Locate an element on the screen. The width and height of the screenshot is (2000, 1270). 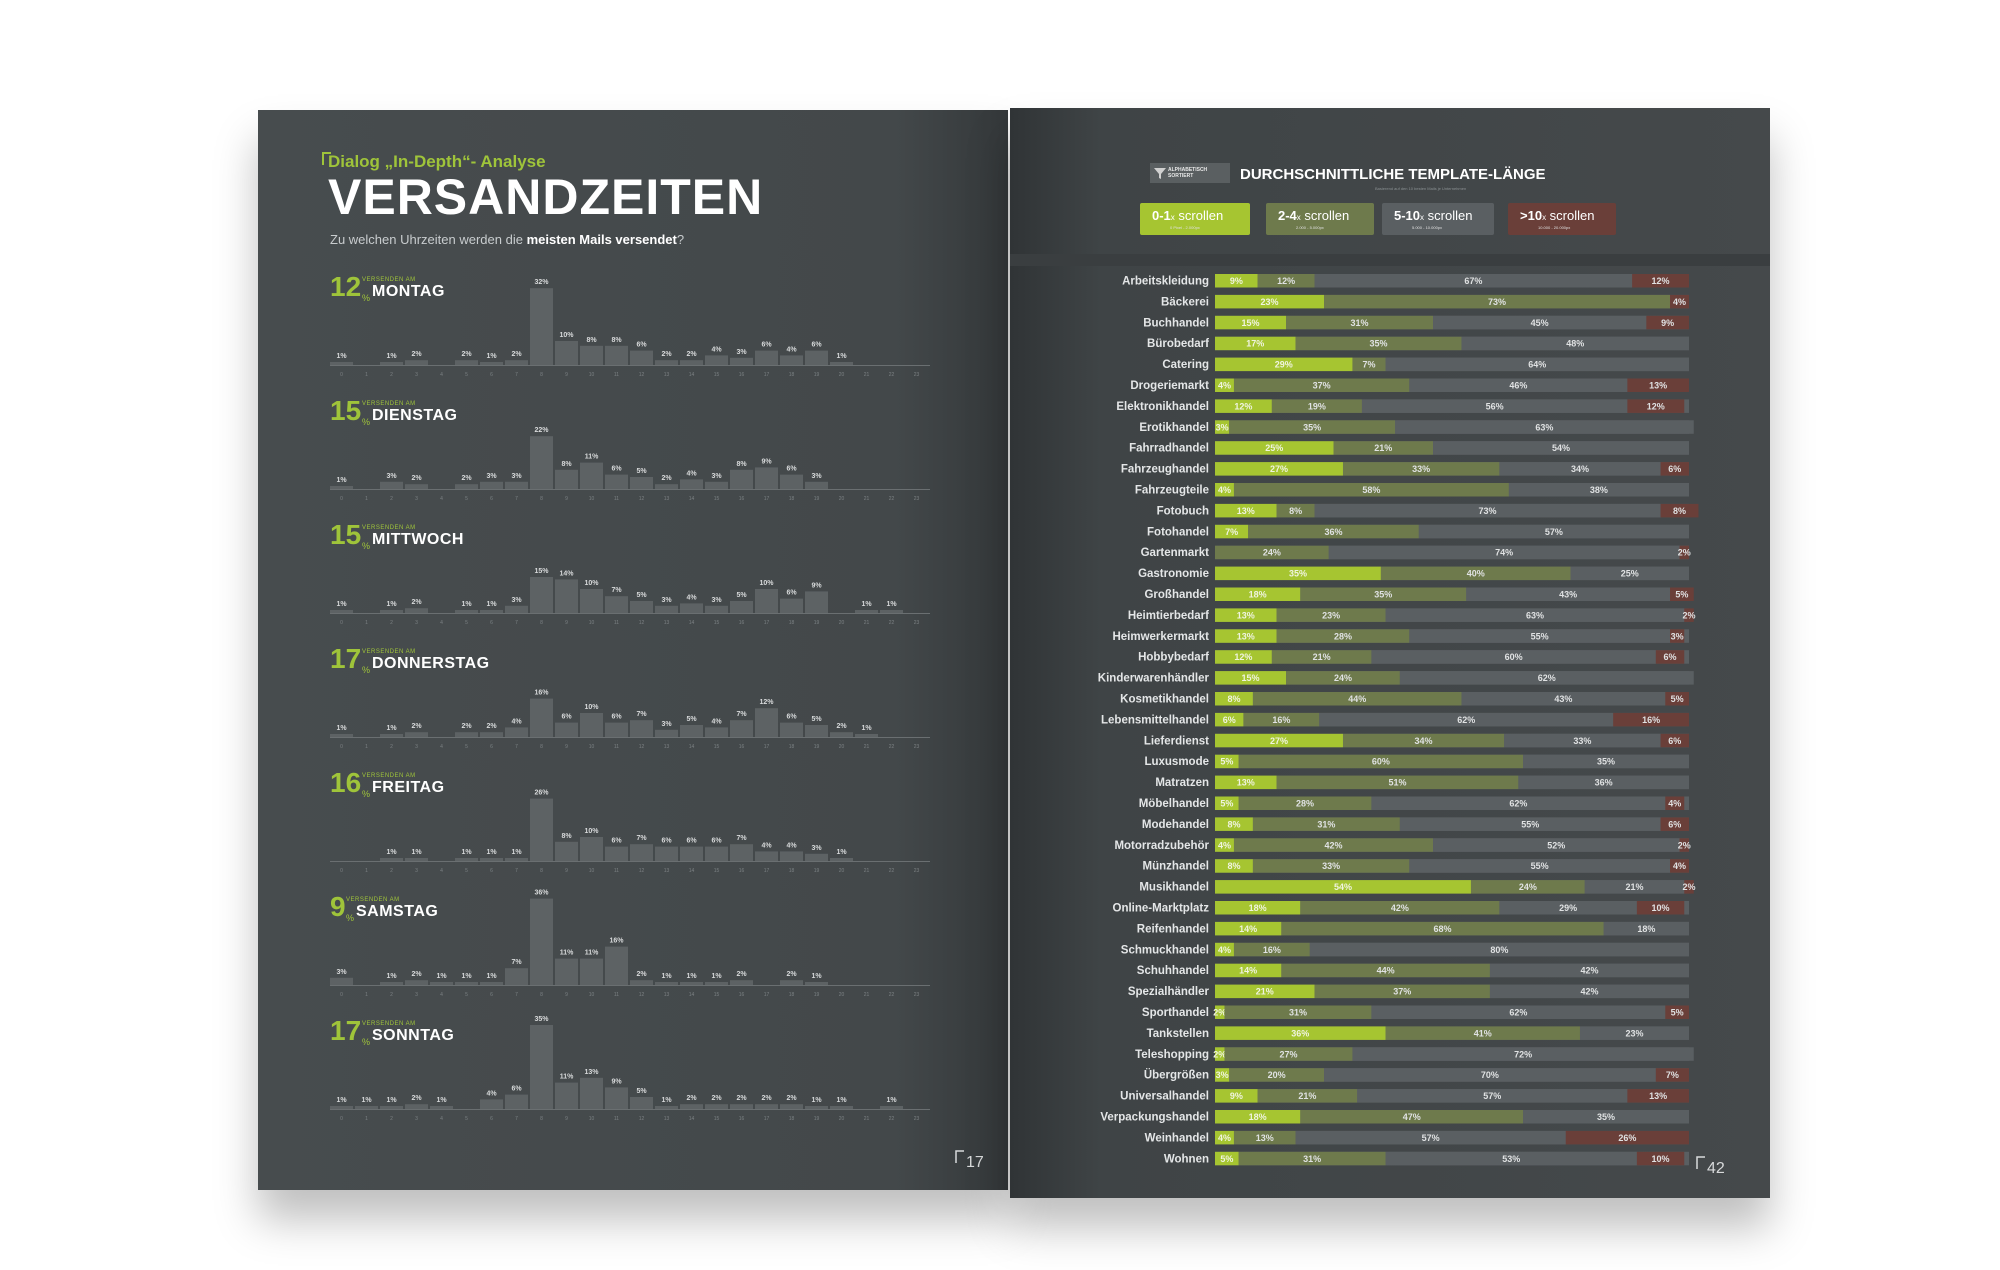
segment-value-label: 6% is located at coordinates (1670, 657).